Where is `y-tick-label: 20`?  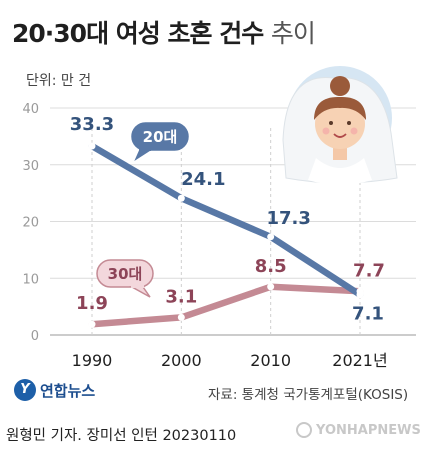
y-tick-label: 20 is located at coordinates (30, 223).